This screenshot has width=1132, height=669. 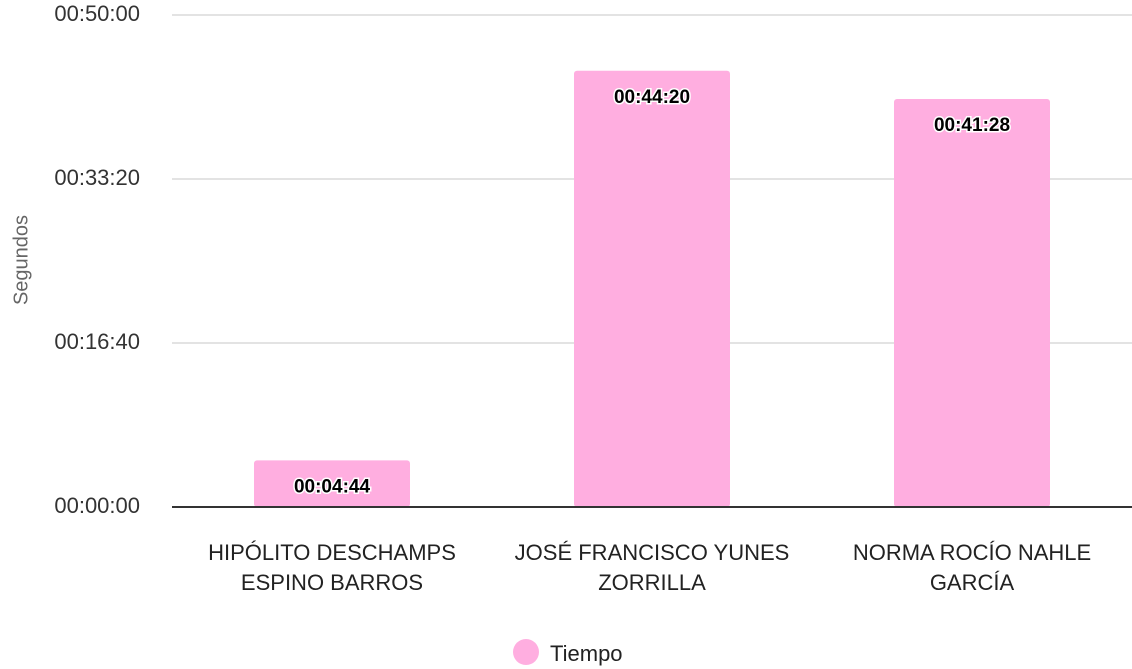 What do you see at coordinates (972, 125) in the screenshot?
I see `value-label: 00:41:28` at bounding box center [972, 125].